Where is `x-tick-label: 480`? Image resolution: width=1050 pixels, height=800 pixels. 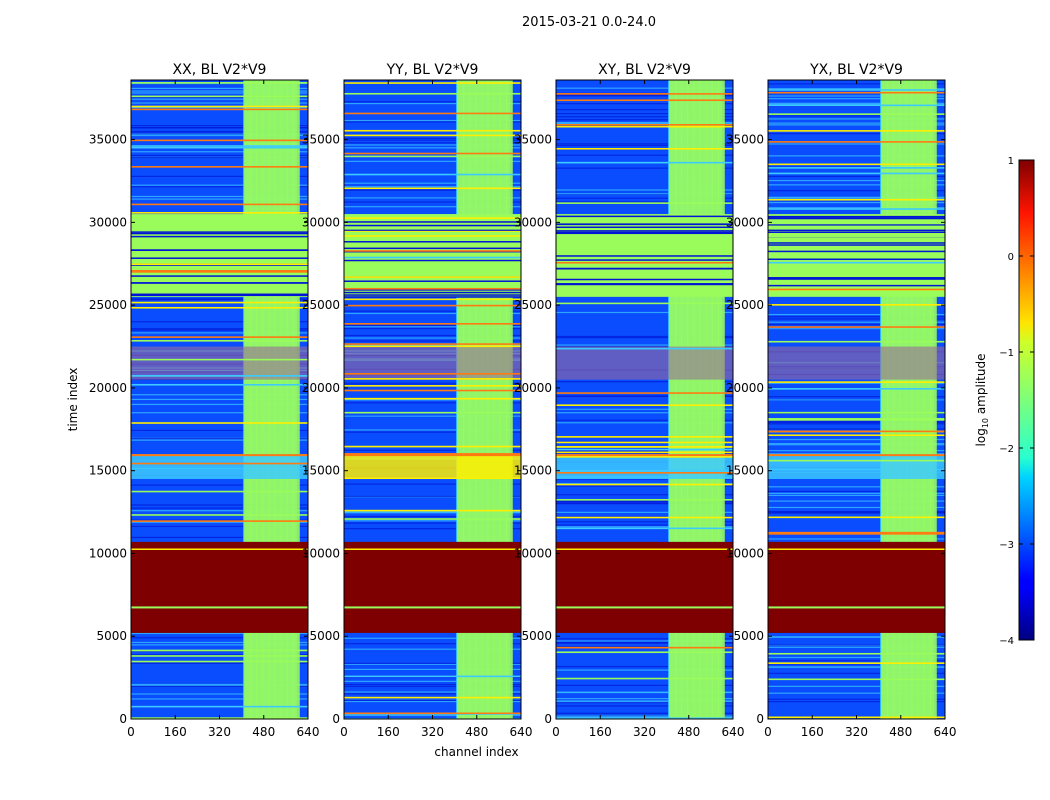 x-tick-label: 480 is located at coordinates (900, 732).